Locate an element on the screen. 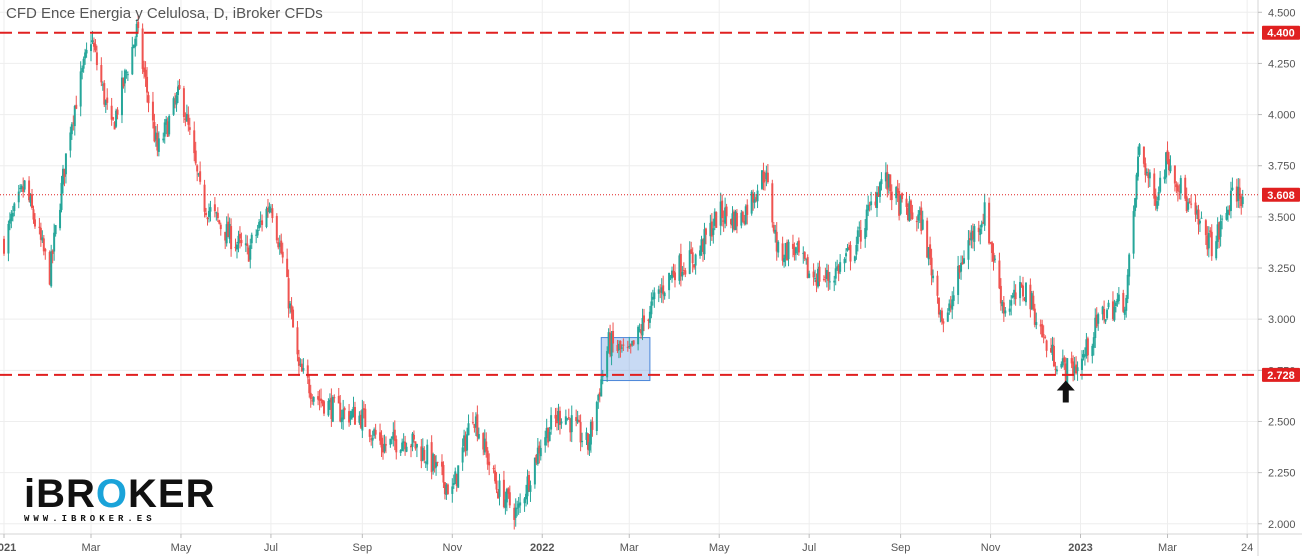 The image size is (1302, 556). x-tick-label: Nov is located at coordinates (991, 548).